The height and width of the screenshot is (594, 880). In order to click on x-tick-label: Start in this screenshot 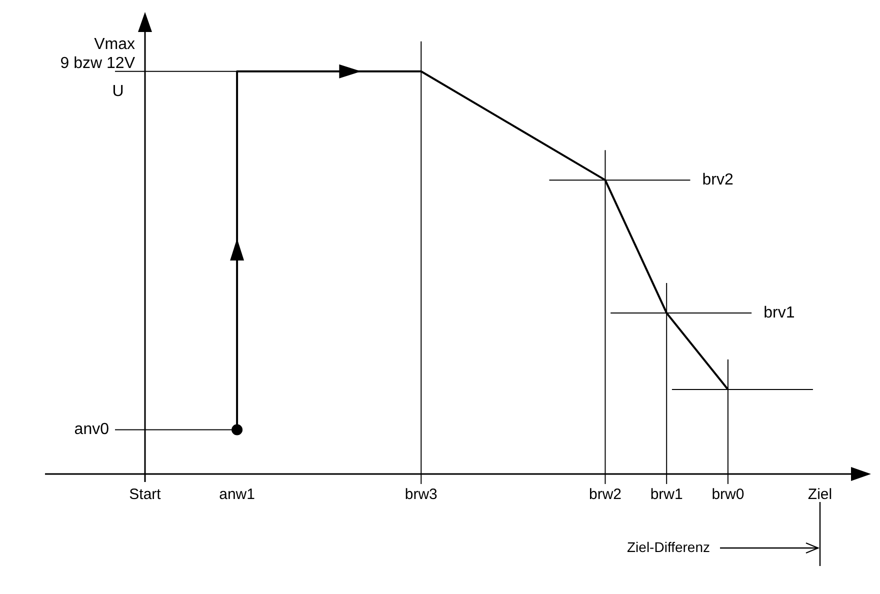, I will do `click(145, 495)`.